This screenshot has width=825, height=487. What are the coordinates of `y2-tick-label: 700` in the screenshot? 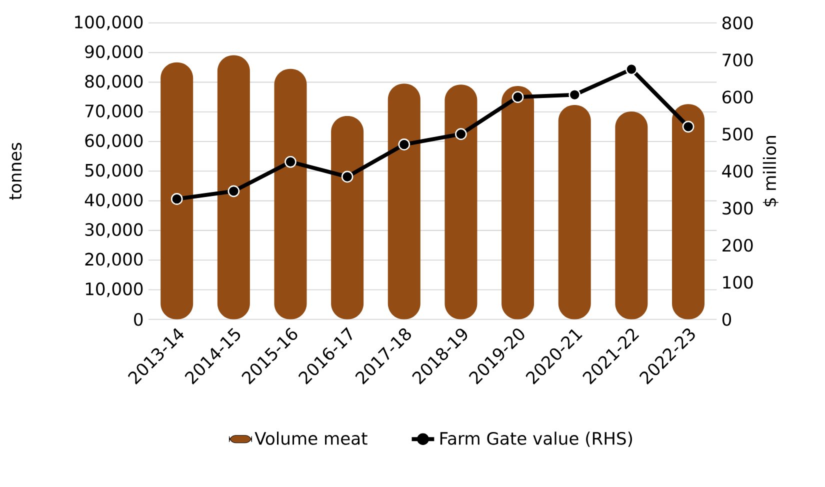 It's located at (737, 59).